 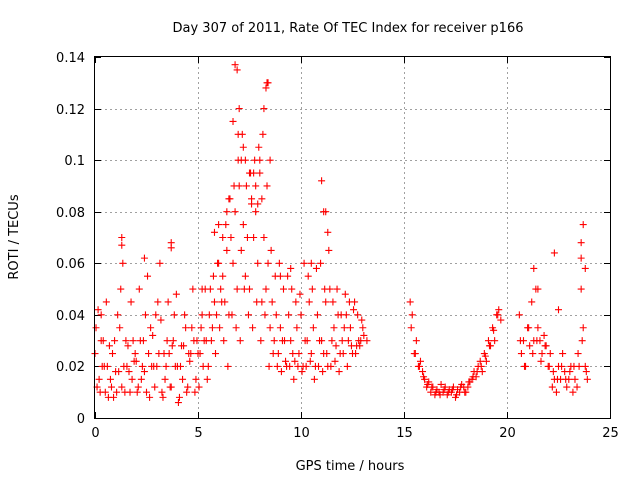 What do you see at coordinates (95, 433) in the screenshot?
I see `x-tick-label: 0` at bounding box center [95, 433].